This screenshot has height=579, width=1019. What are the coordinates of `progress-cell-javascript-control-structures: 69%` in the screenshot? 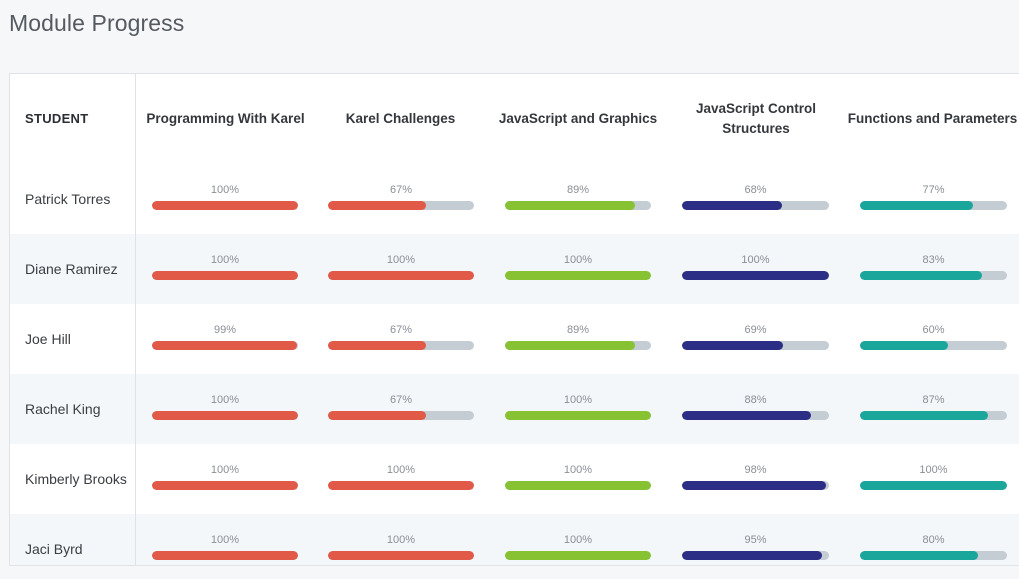 It's located at (755, 339).